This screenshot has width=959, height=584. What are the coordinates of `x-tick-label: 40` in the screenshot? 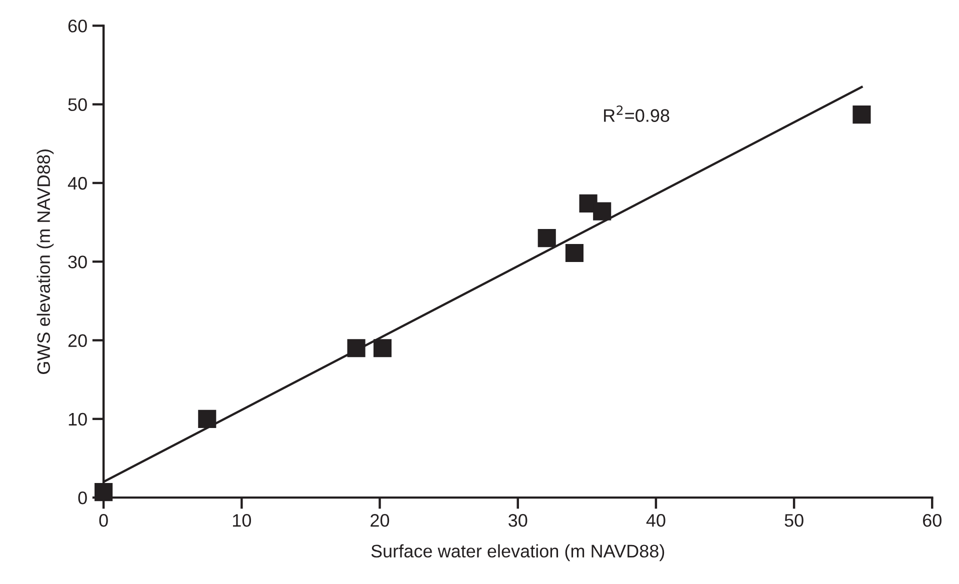 It's located at (656, 520).